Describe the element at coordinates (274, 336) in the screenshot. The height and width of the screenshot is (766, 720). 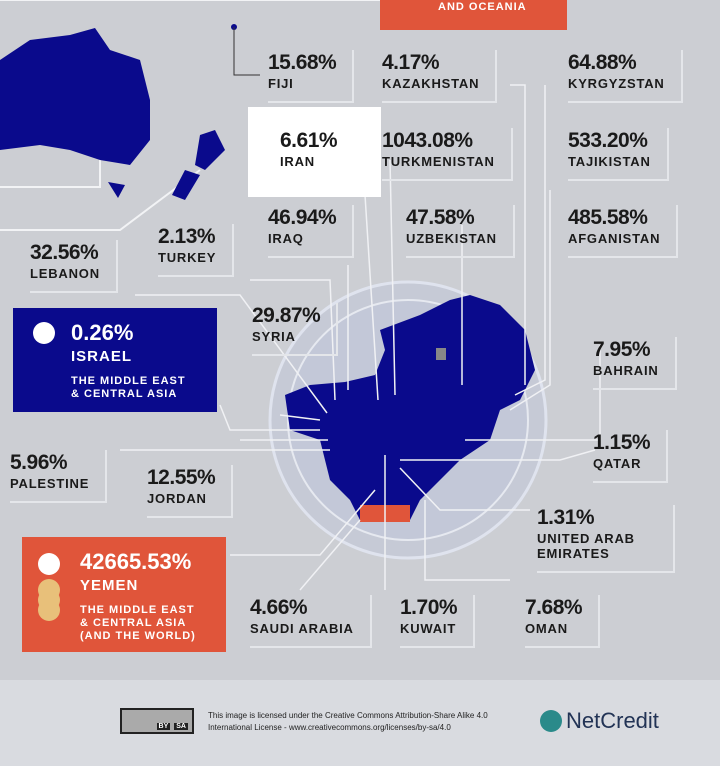
I see `country: SYRIA` at that location.